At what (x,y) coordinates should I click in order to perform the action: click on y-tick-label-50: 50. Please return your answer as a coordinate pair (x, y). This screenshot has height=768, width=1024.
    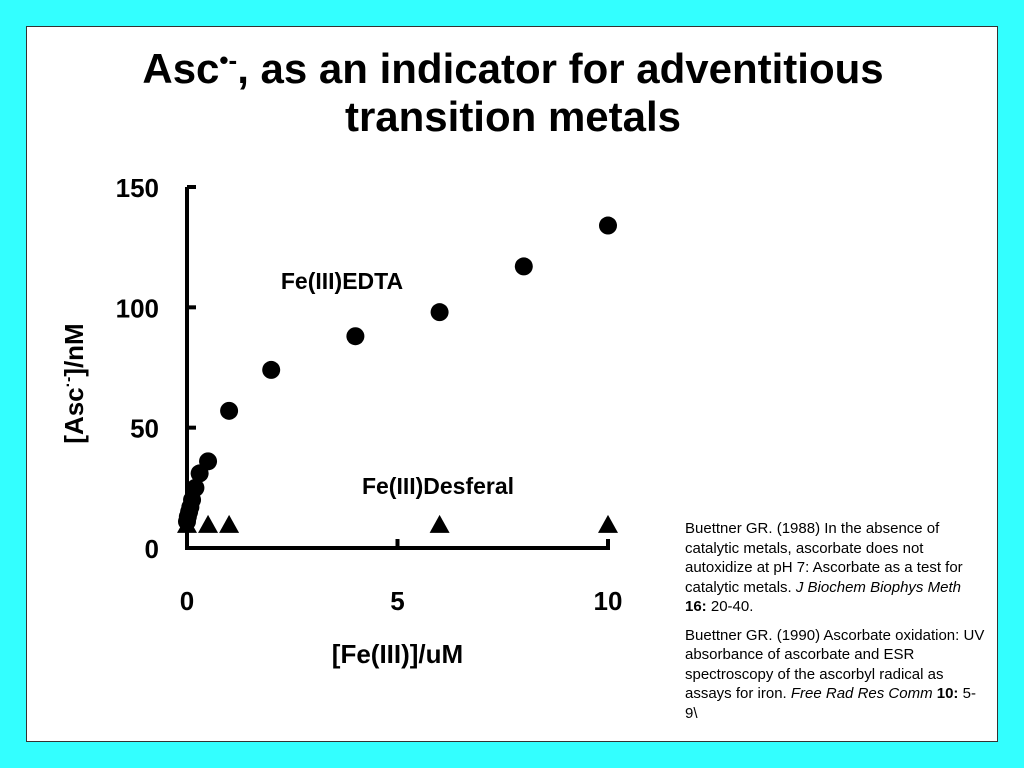
    Looking at the image, I should click on (144, 429).